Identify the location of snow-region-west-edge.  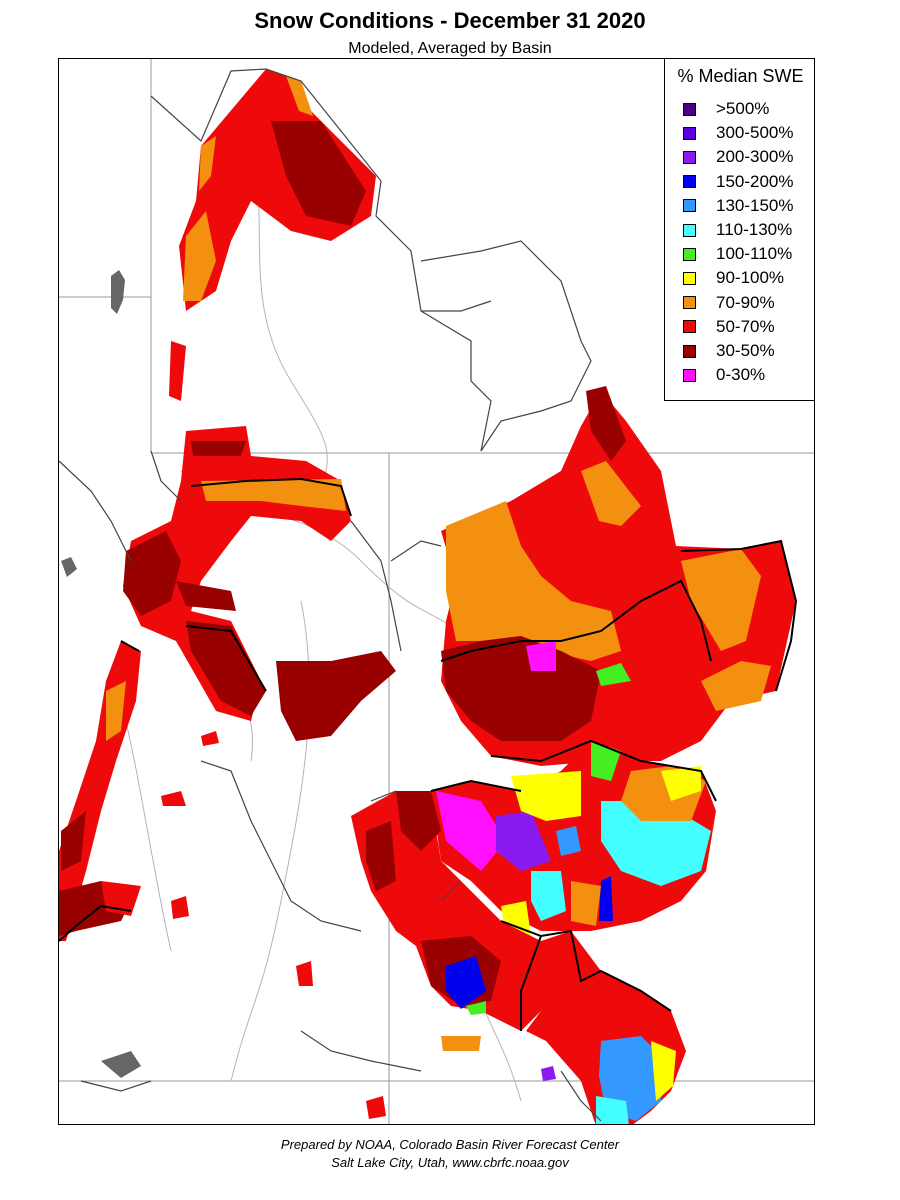
(100, 791).